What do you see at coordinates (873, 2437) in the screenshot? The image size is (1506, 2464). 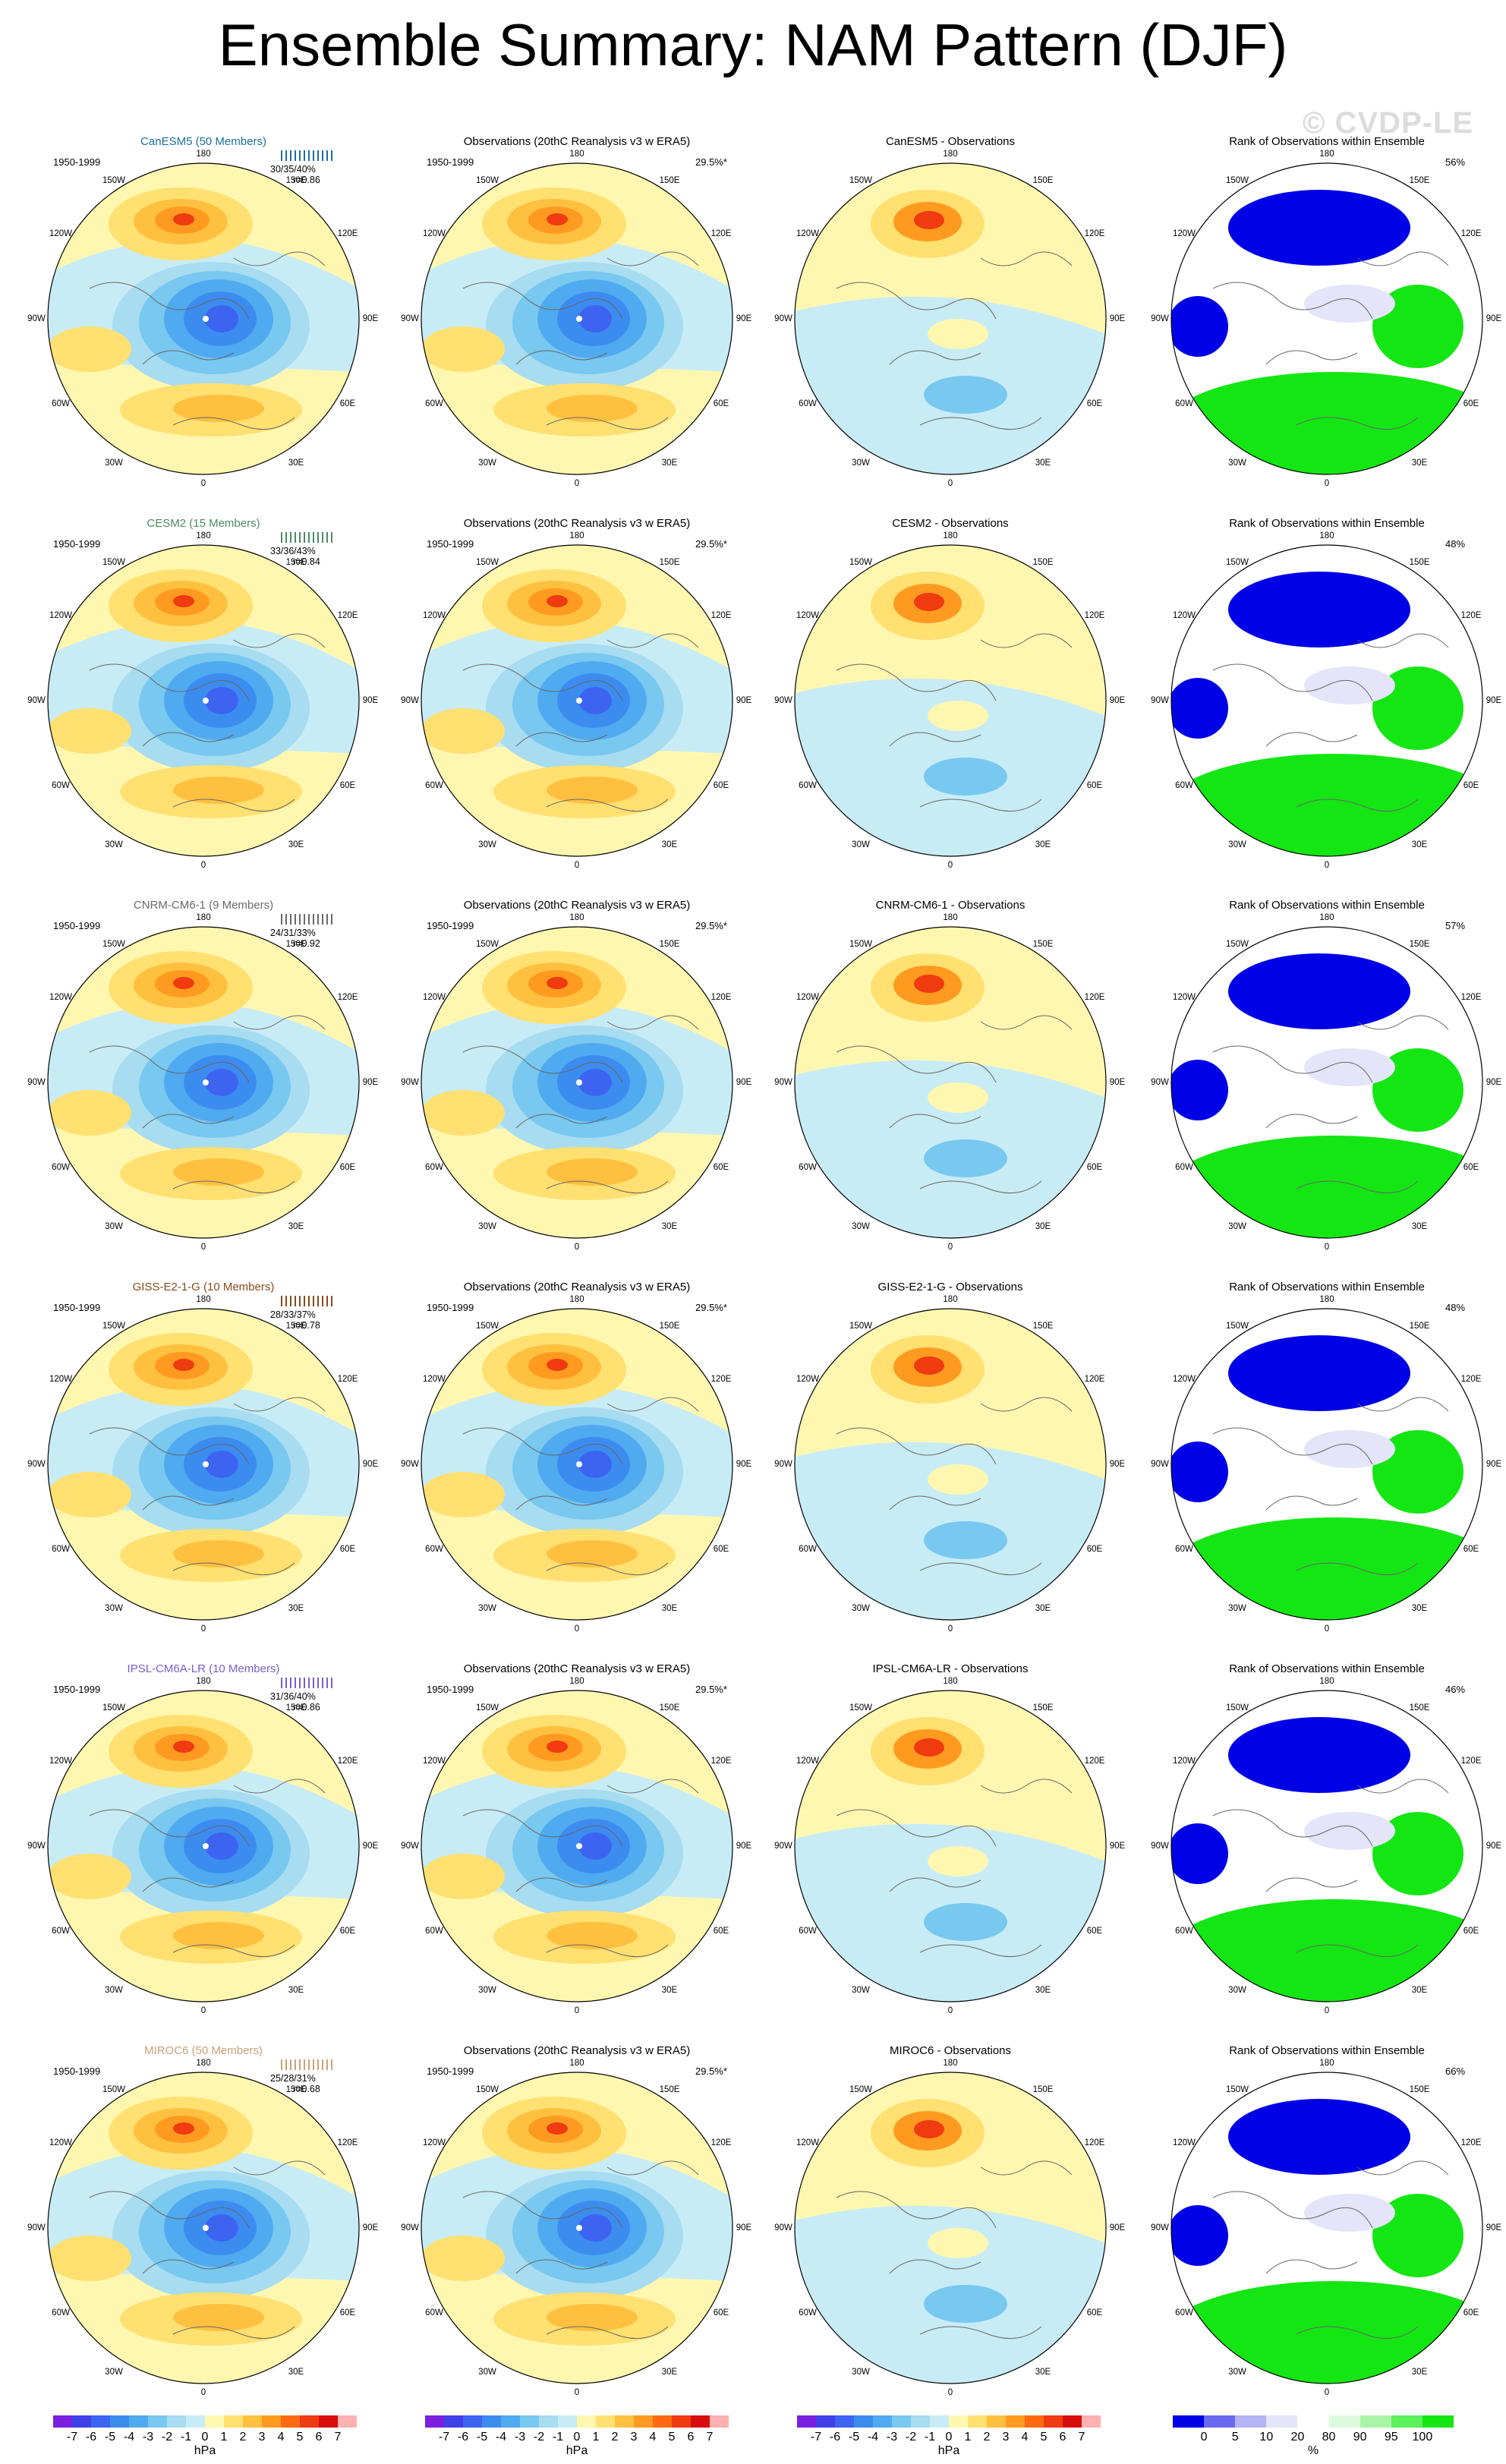 I see `colorbar-tick-label: -4` at bounding box center [873, 2437].